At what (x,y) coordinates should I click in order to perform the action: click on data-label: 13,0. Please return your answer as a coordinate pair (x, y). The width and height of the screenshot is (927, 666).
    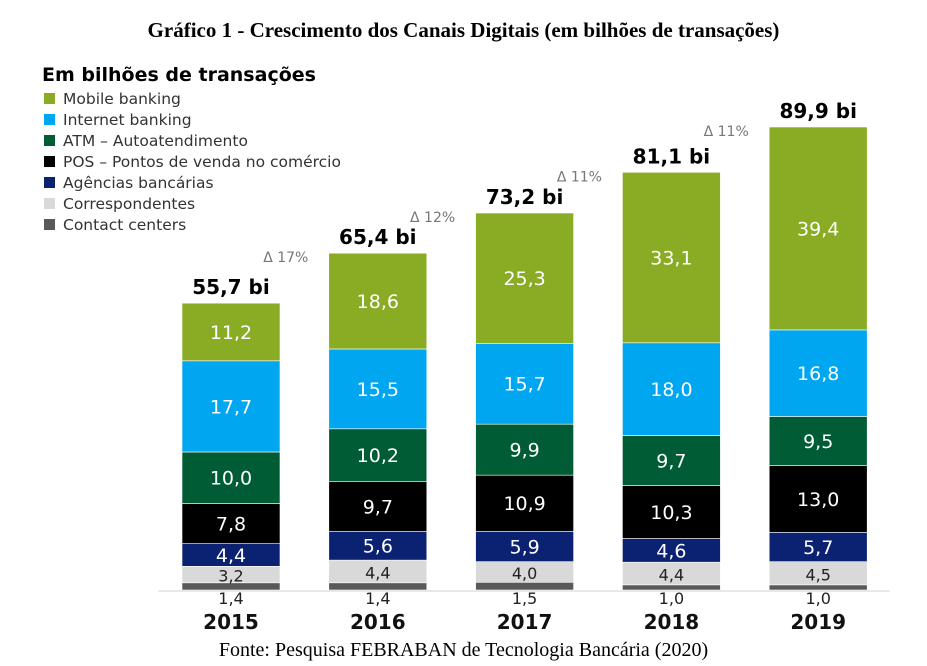
    Looking at the image, I should click on (818, 500).